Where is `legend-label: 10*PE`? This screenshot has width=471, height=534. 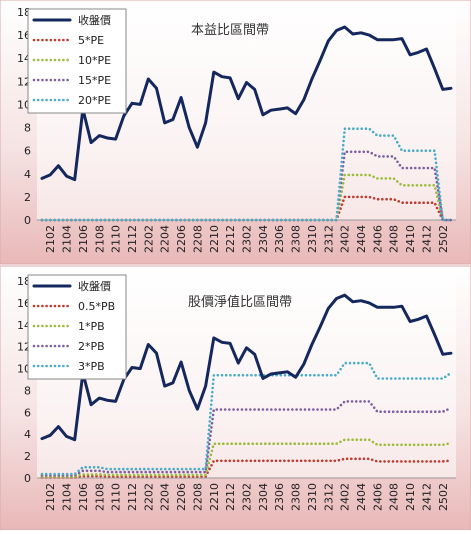
legend-label: 10*PE is located at coordinates (94, 60).